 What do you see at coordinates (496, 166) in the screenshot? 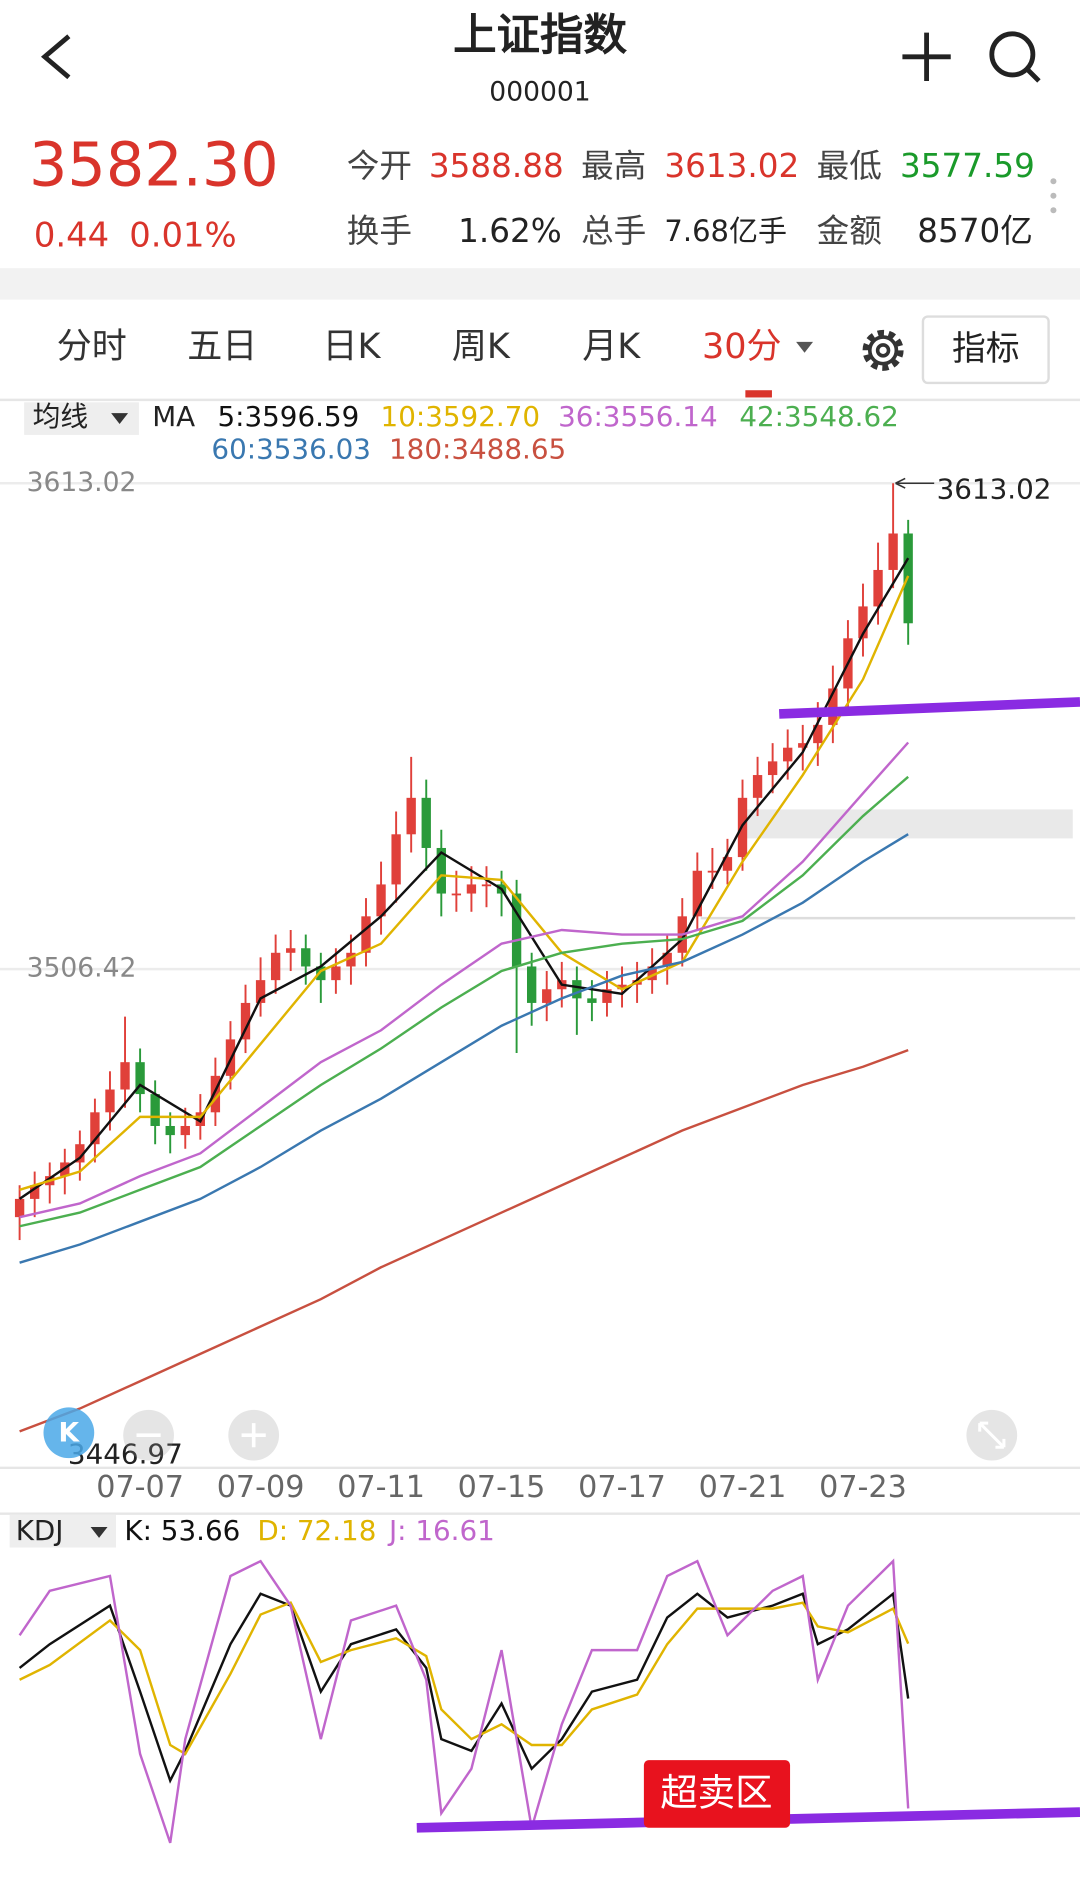
I see `open: 3588.88` at bounding box center [496, 166].